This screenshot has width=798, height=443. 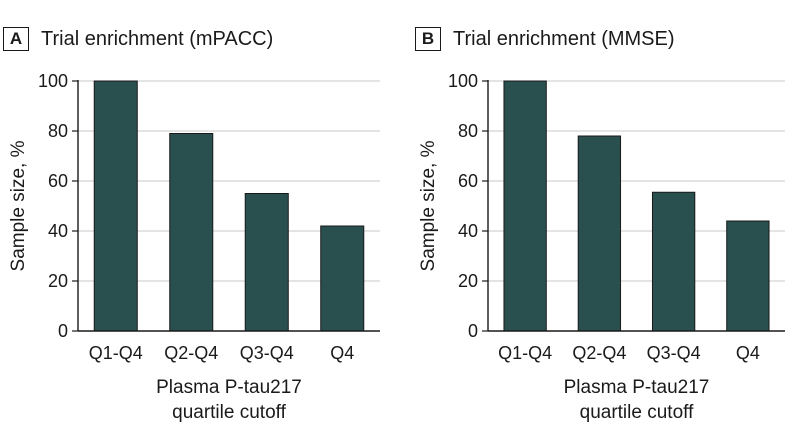 I want to click on chart-title: Trial enrichment (MMSE), so click(x=564, y=38).